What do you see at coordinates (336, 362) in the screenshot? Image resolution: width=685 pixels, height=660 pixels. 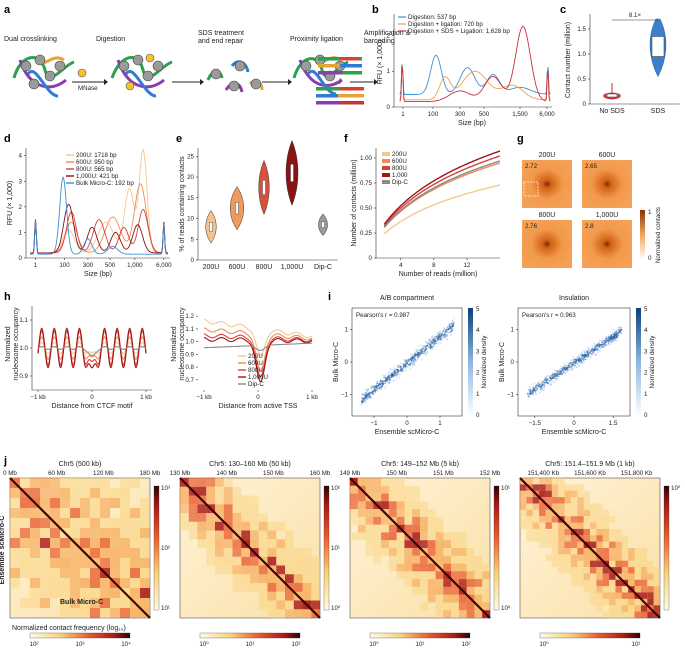 I see `panel-i-ylabel-1: Bulk Micro-C` at bounding box center [336, 362].